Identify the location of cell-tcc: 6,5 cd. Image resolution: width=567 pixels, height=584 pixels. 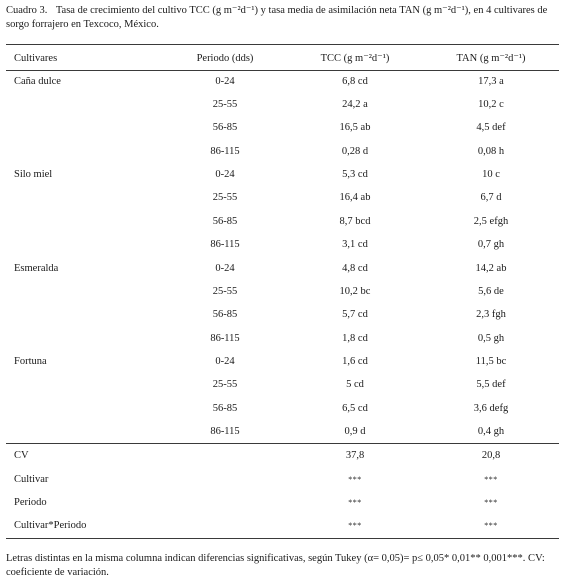
(355, 408).